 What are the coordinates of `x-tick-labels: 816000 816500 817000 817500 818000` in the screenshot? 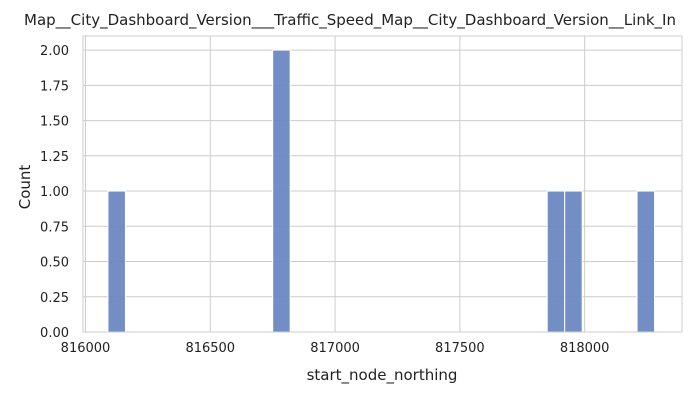 It's located at (335, 348).